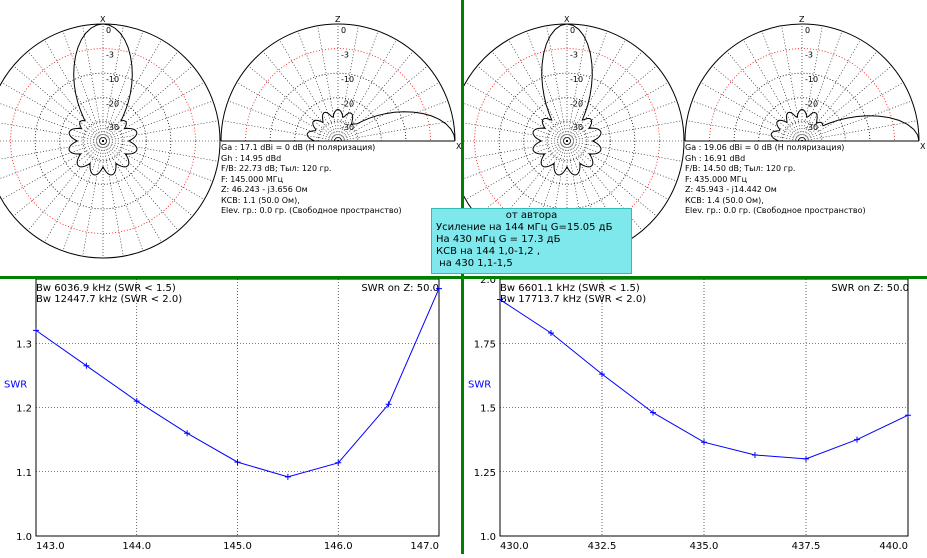 Image resolution: width=927 pixels, height=558 pixels. I want to click on x-tick-label: 143.0, so click(50, 546).